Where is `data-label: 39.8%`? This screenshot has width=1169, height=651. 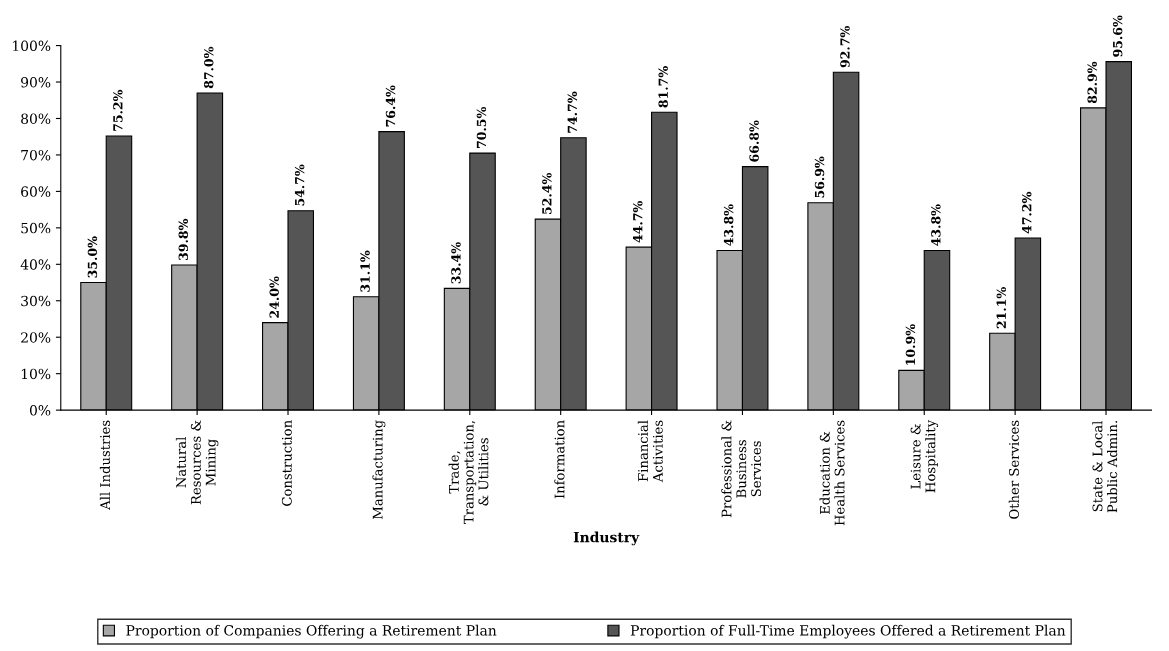
data-label: 39.8% is located at coordinates (183, 239).